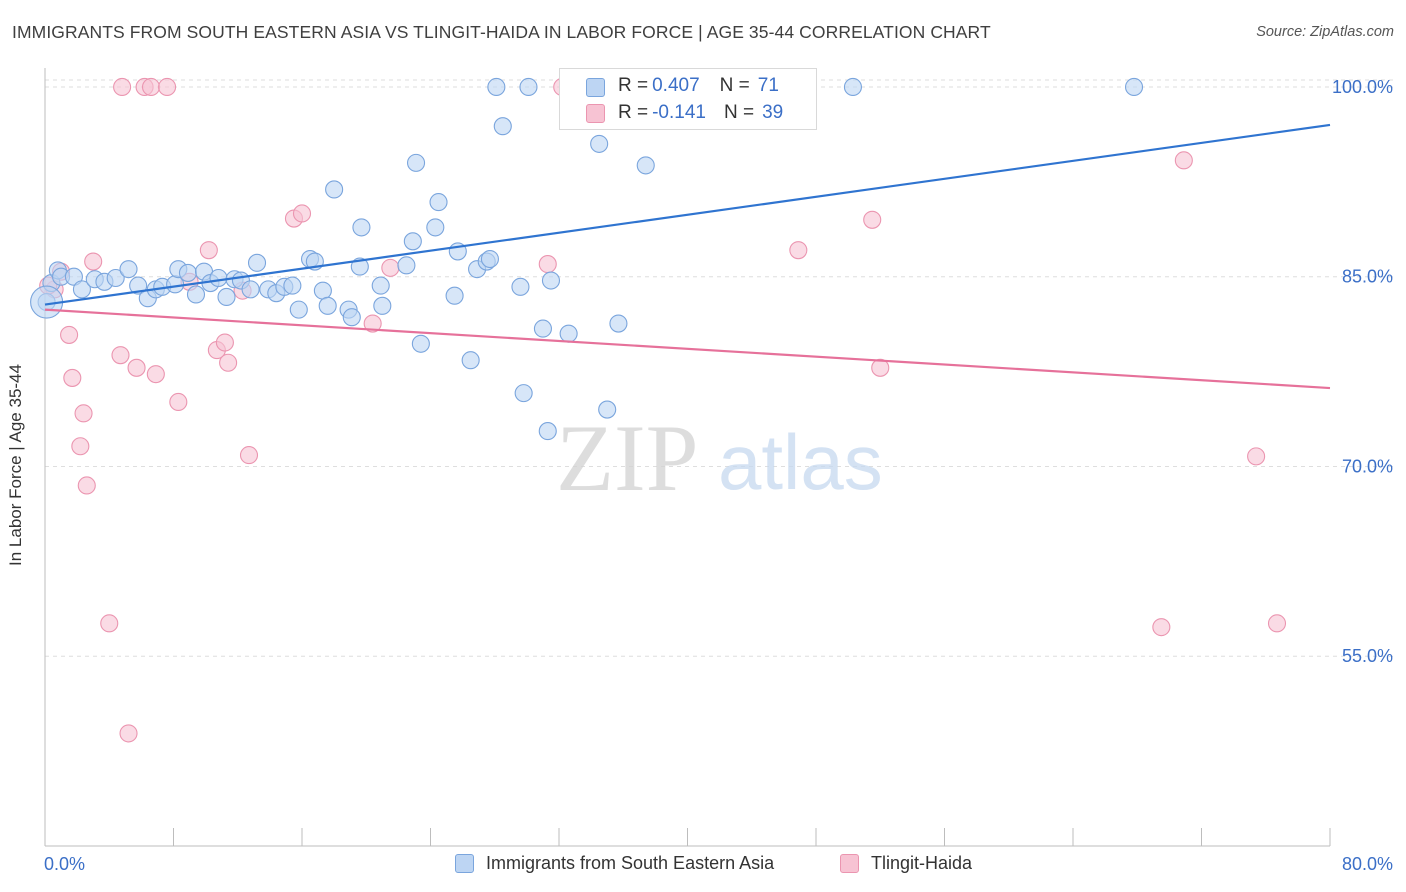 This screenshot has width=1406, height=892. I want to click on legend-item-tlingit: Tlingit-Haida, so click(906, 863).